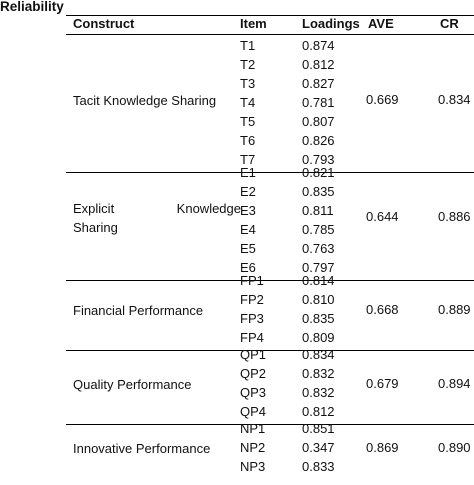 The width and height of the screenshot is (474, 485). Describe the element at coordinates (318, 354) in the screenshot. I see `loading-cell: 0.834` at that location.